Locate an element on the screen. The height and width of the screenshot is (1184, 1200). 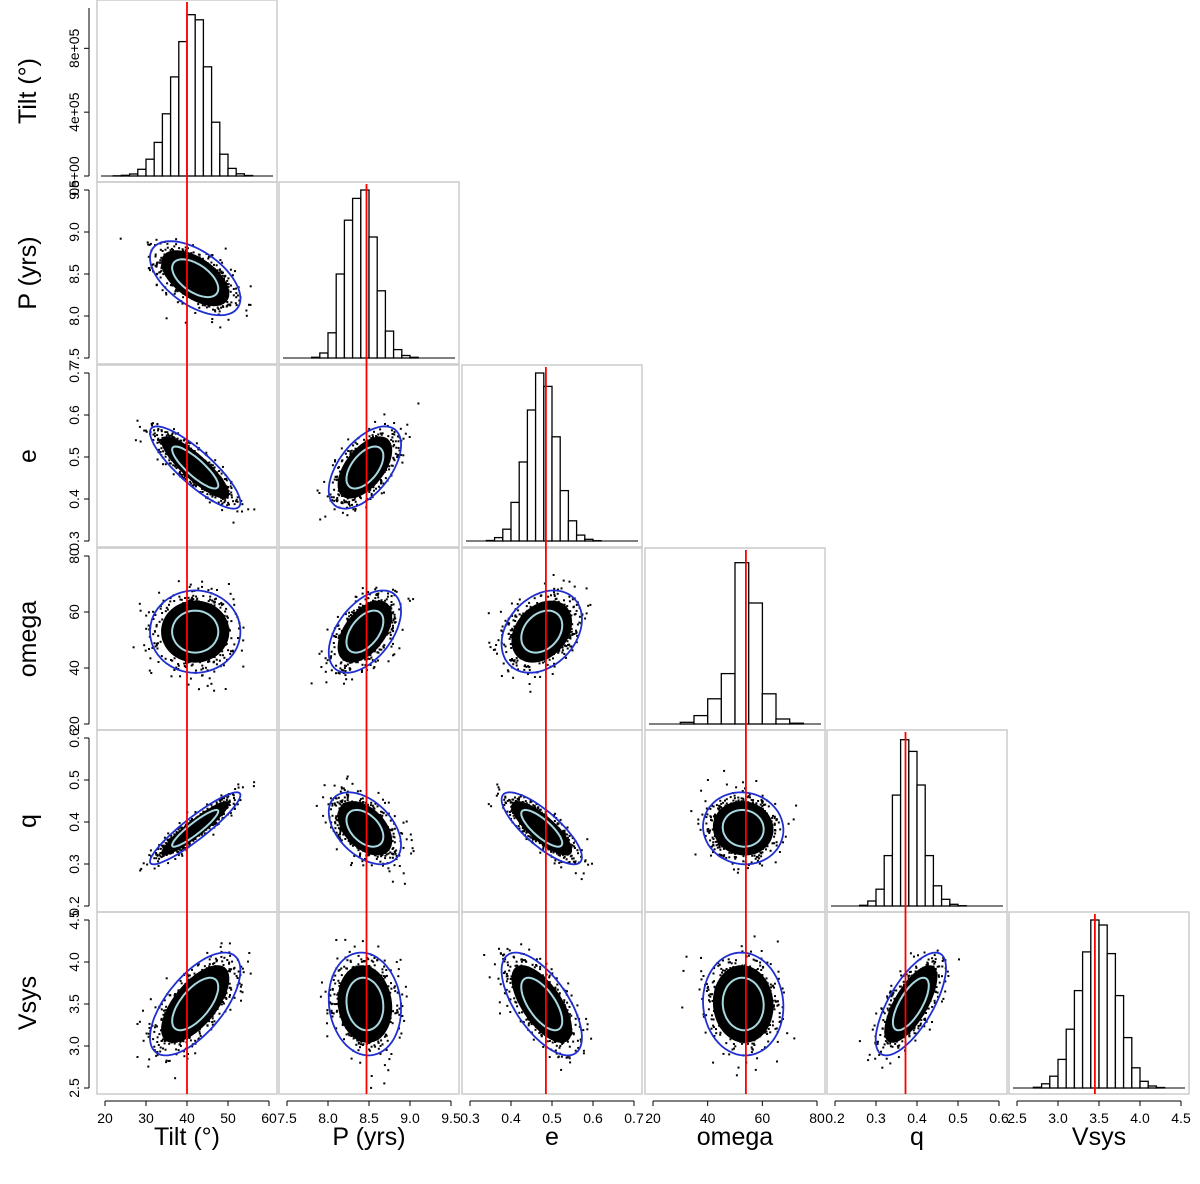
panel-frame is located at coordinates (369, 456).